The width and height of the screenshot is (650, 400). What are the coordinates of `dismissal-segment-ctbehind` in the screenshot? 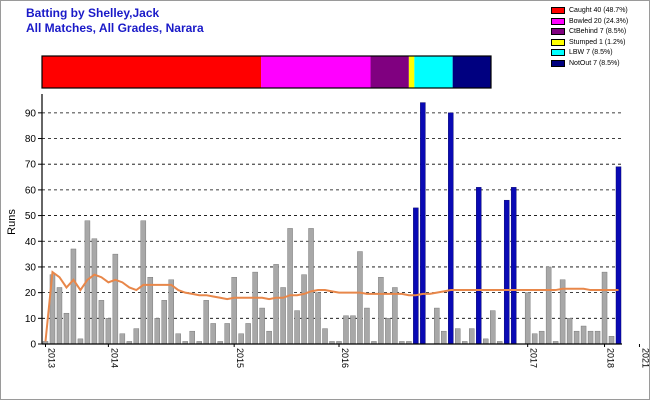 It's located at (389, 72).